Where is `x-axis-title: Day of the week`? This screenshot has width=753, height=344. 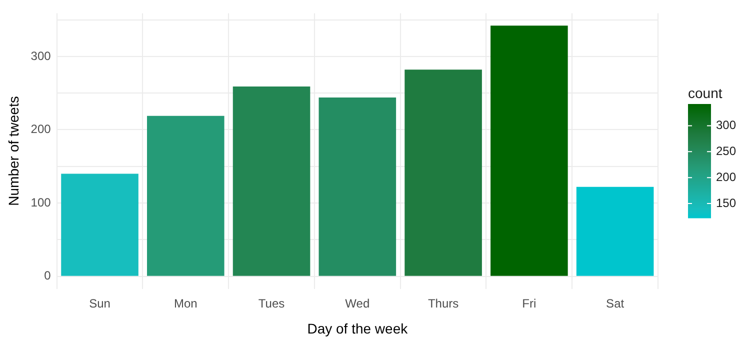
x-axis-title: Day of the week is located at coordinates (358, 328).